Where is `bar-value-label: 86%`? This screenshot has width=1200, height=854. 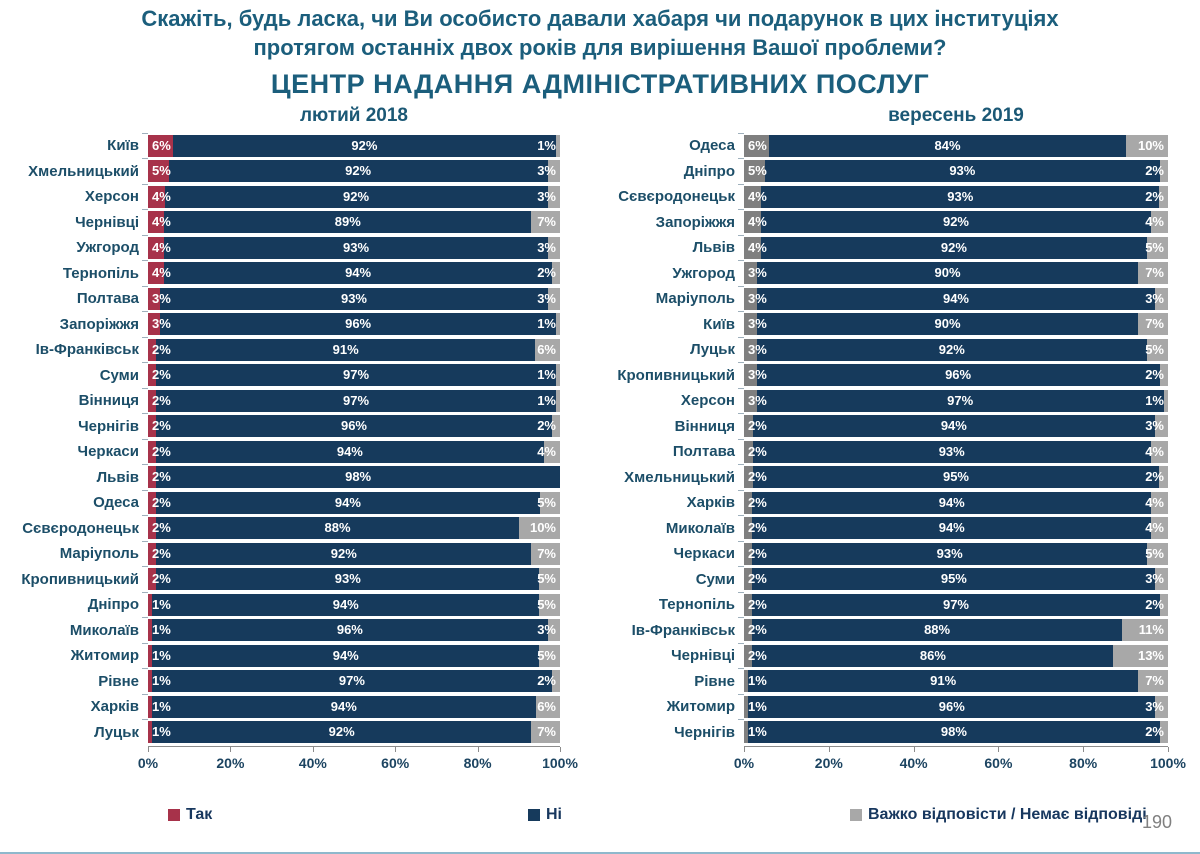 bar-value-label: 86% is located at coordinates (932, 655).